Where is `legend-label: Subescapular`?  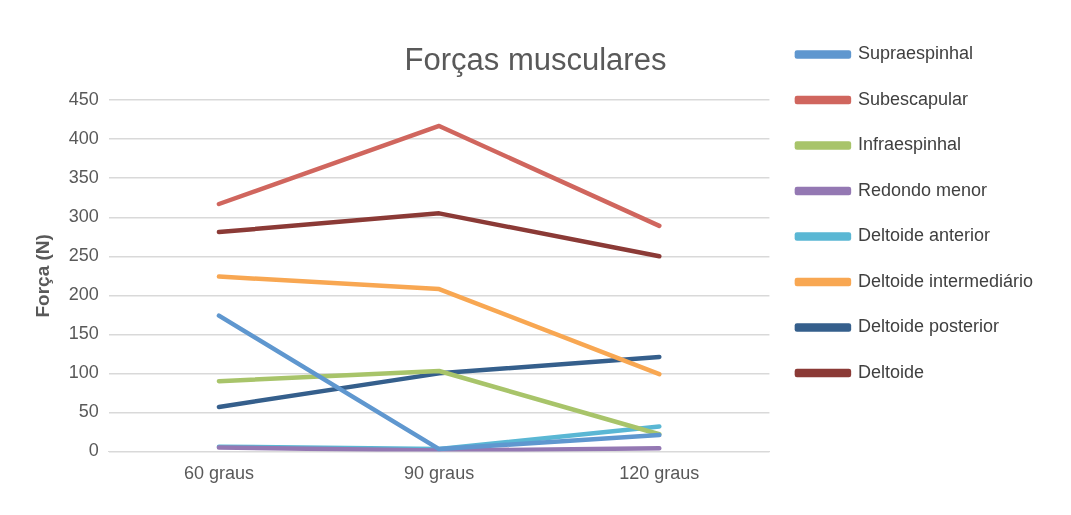 legend-label: Subescapular is located at coordinates (912, 98).